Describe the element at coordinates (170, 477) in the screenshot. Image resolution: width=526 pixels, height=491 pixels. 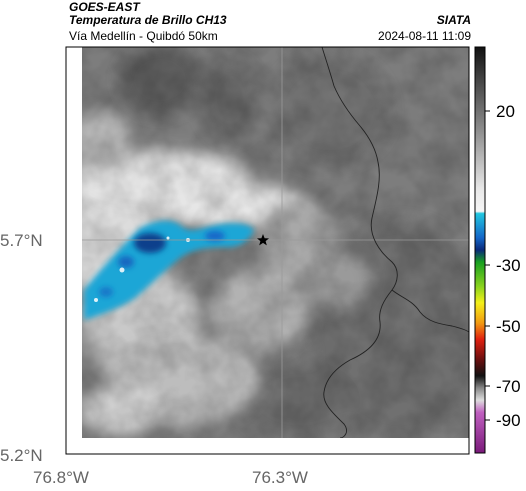
I see `lon-axis-labels: 76.8°W 76.3°W` at that location.